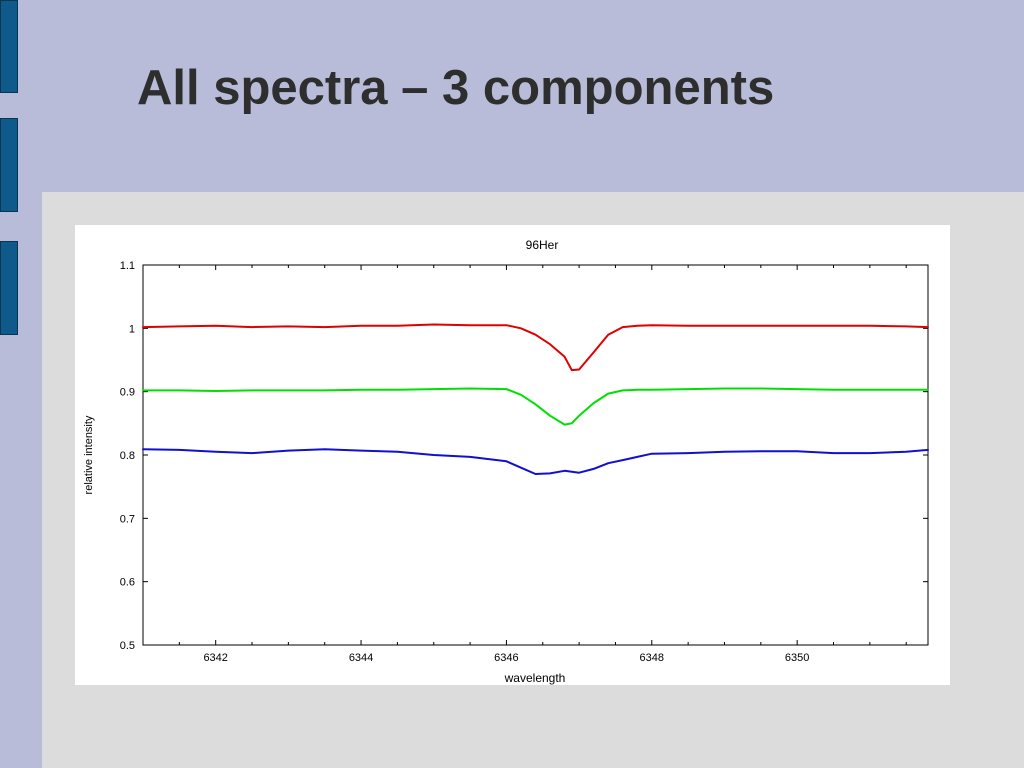 The image size is (1024, 768). I want to click on y-tick-label: 0.8, so click(127, 456).